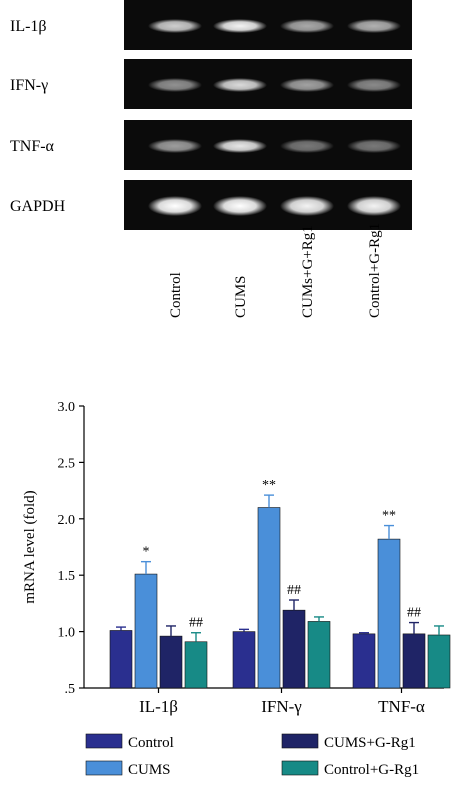 This screenshot has width=474, height=786. I want to click on lane-label: CUMs+G+Rg1, so click(308, 271).